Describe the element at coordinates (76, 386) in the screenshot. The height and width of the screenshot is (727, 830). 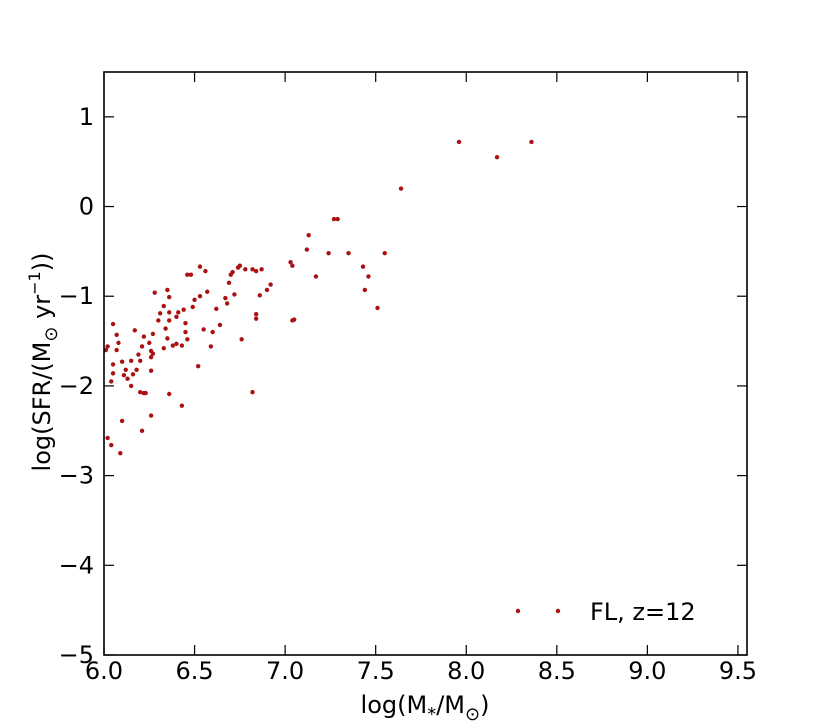
I see `y-tick-label: −2` at that location.